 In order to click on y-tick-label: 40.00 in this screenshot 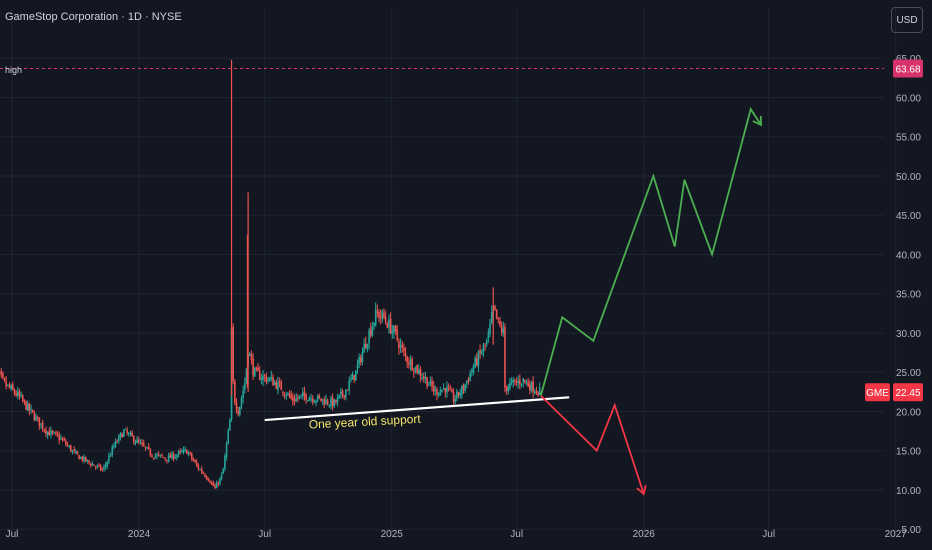, I will do `click(908, 255)`.